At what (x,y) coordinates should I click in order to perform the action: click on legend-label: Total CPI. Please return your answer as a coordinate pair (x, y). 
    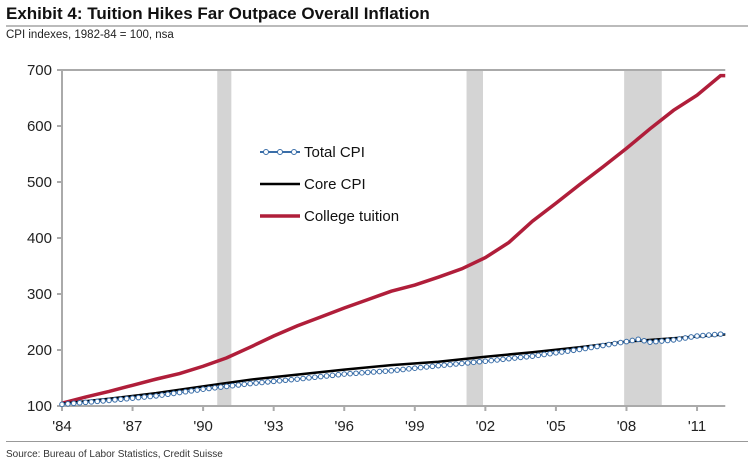
    Looking at the image, I should click on (334, 152).